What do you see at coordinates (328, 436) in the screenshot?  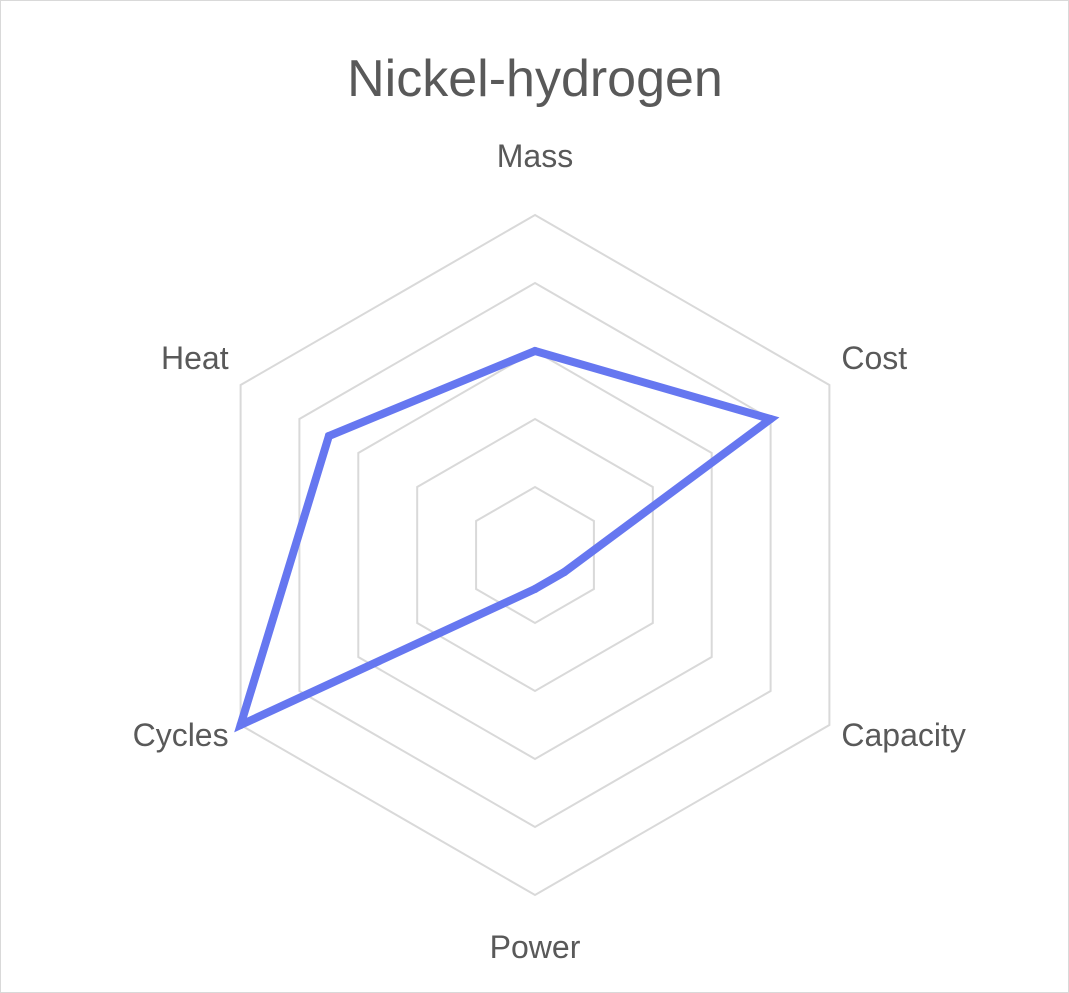 I see `data-point-heat` at bounding box center [328, 436].